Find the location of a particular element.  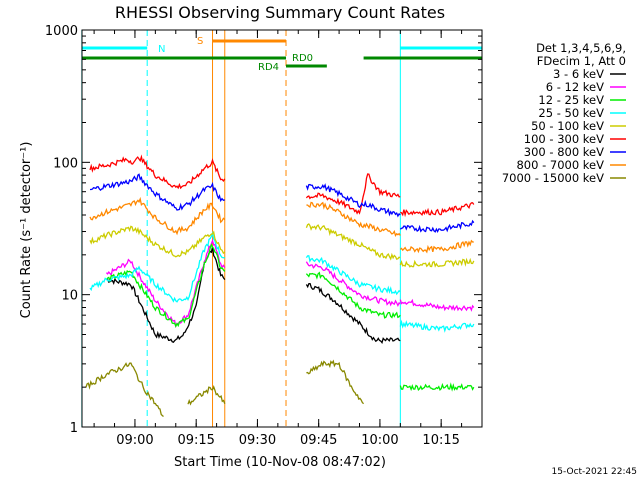

series-3-6-kev is located at coordinates (353, 313).